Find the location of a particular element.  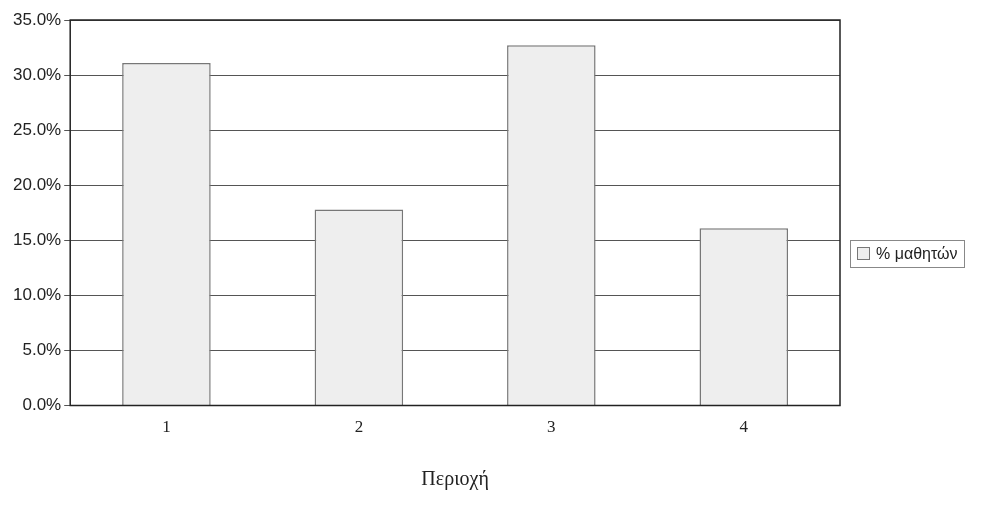

legend-label: % μαθητών is located at coordinates (917, 253).